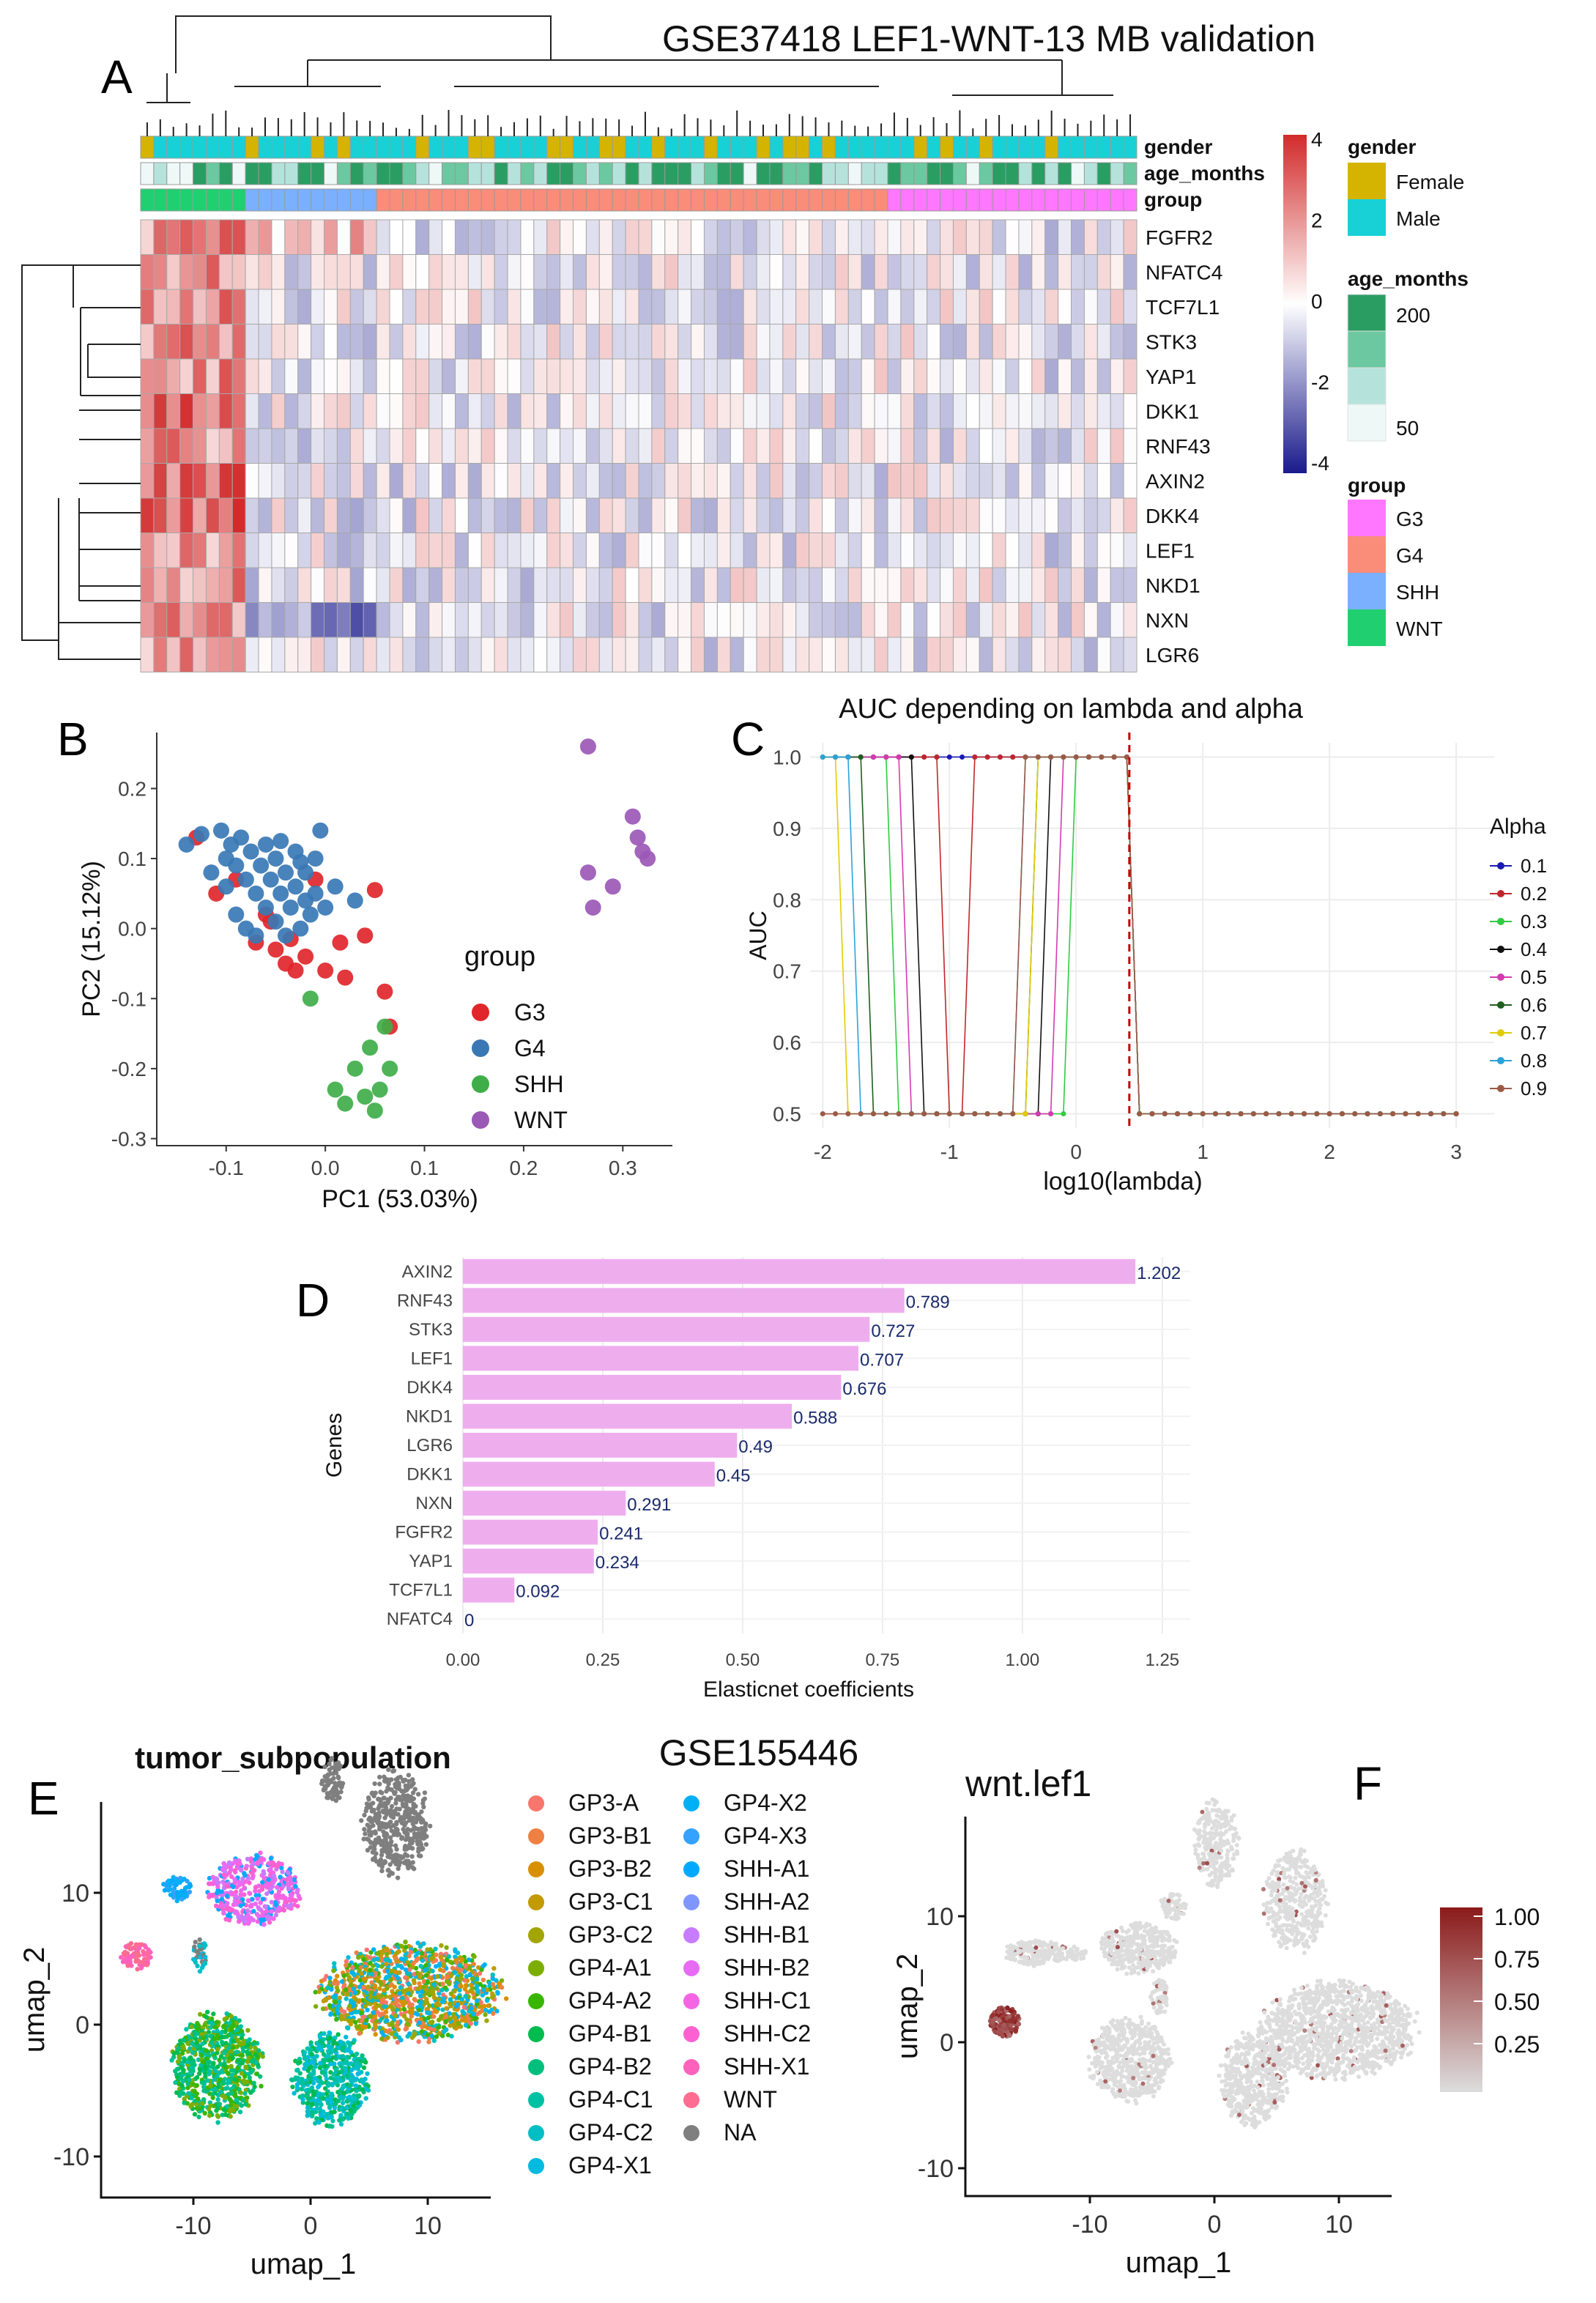 This screenshot has height=2303, width=1596. I want to click on legend-title-gender: gender, so click(1382, 147).